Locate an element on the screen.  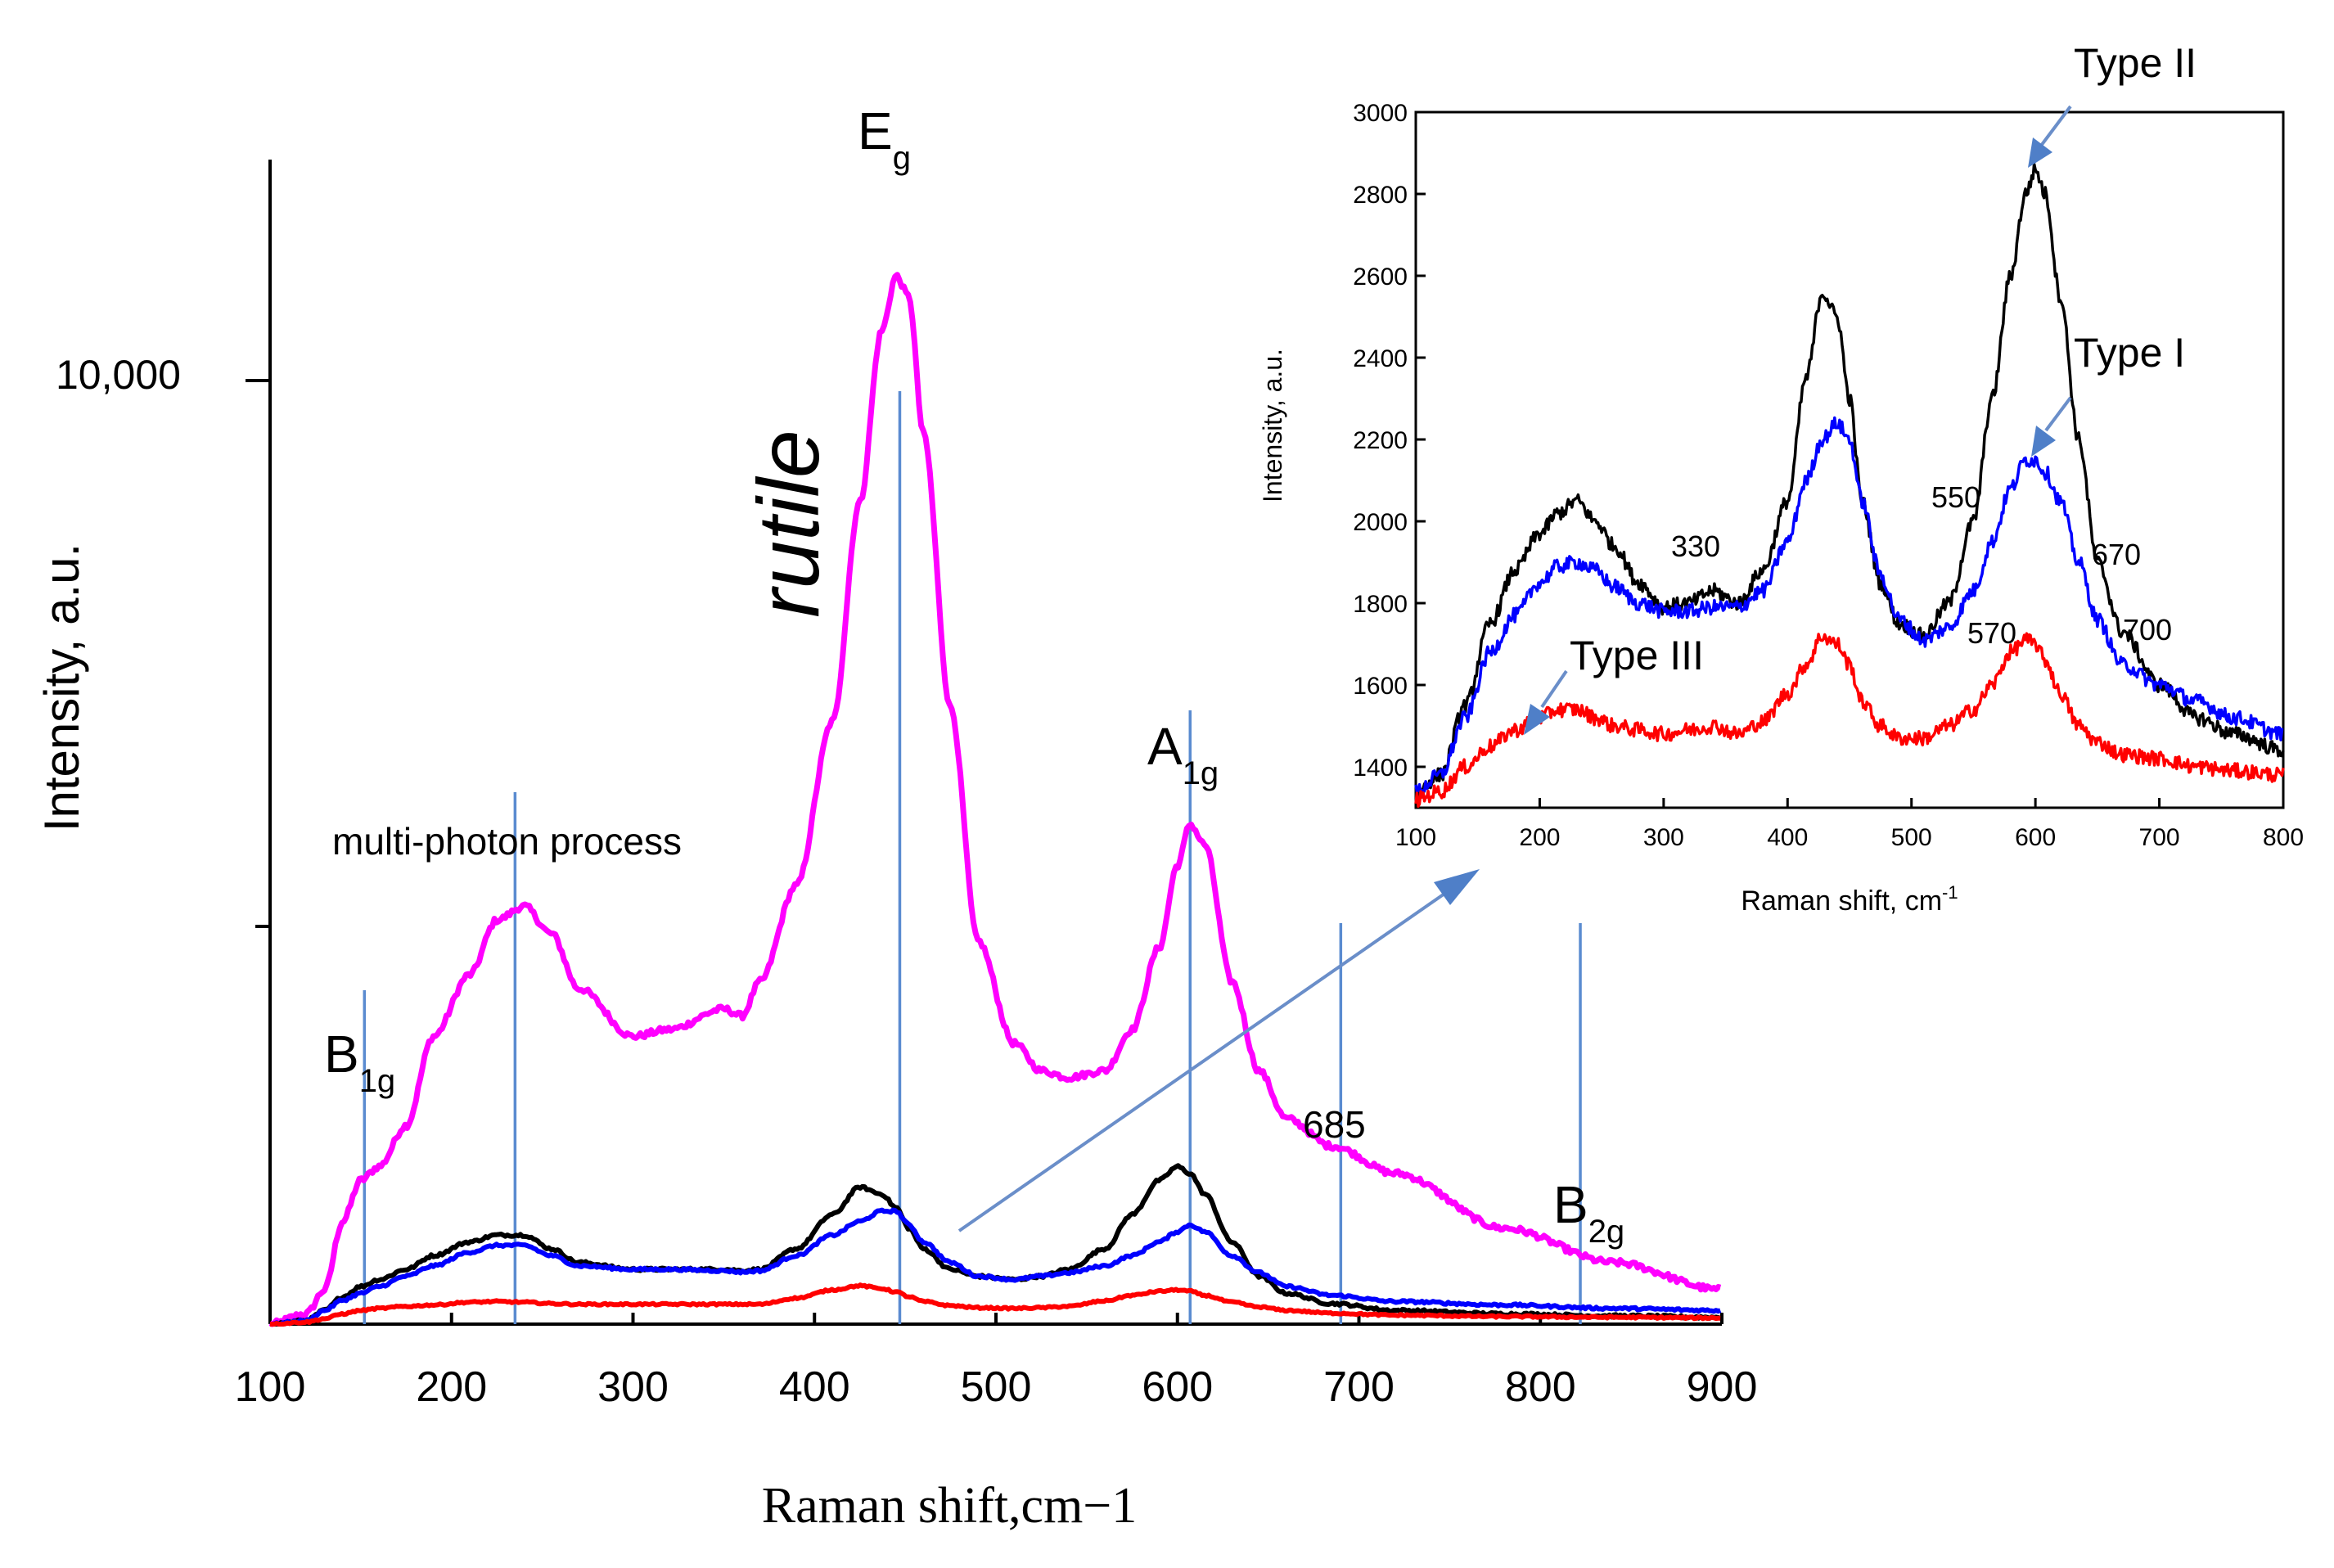
peak-label-b1g-sub: 1g is located at coordinates (377, 1081).